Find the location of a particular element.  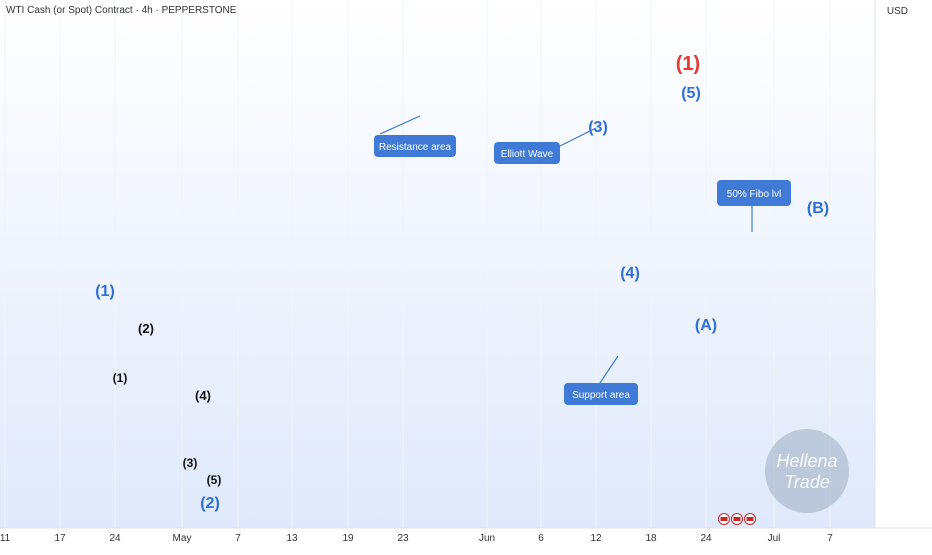

currency-label: USD is located at coordinates (897, 11).